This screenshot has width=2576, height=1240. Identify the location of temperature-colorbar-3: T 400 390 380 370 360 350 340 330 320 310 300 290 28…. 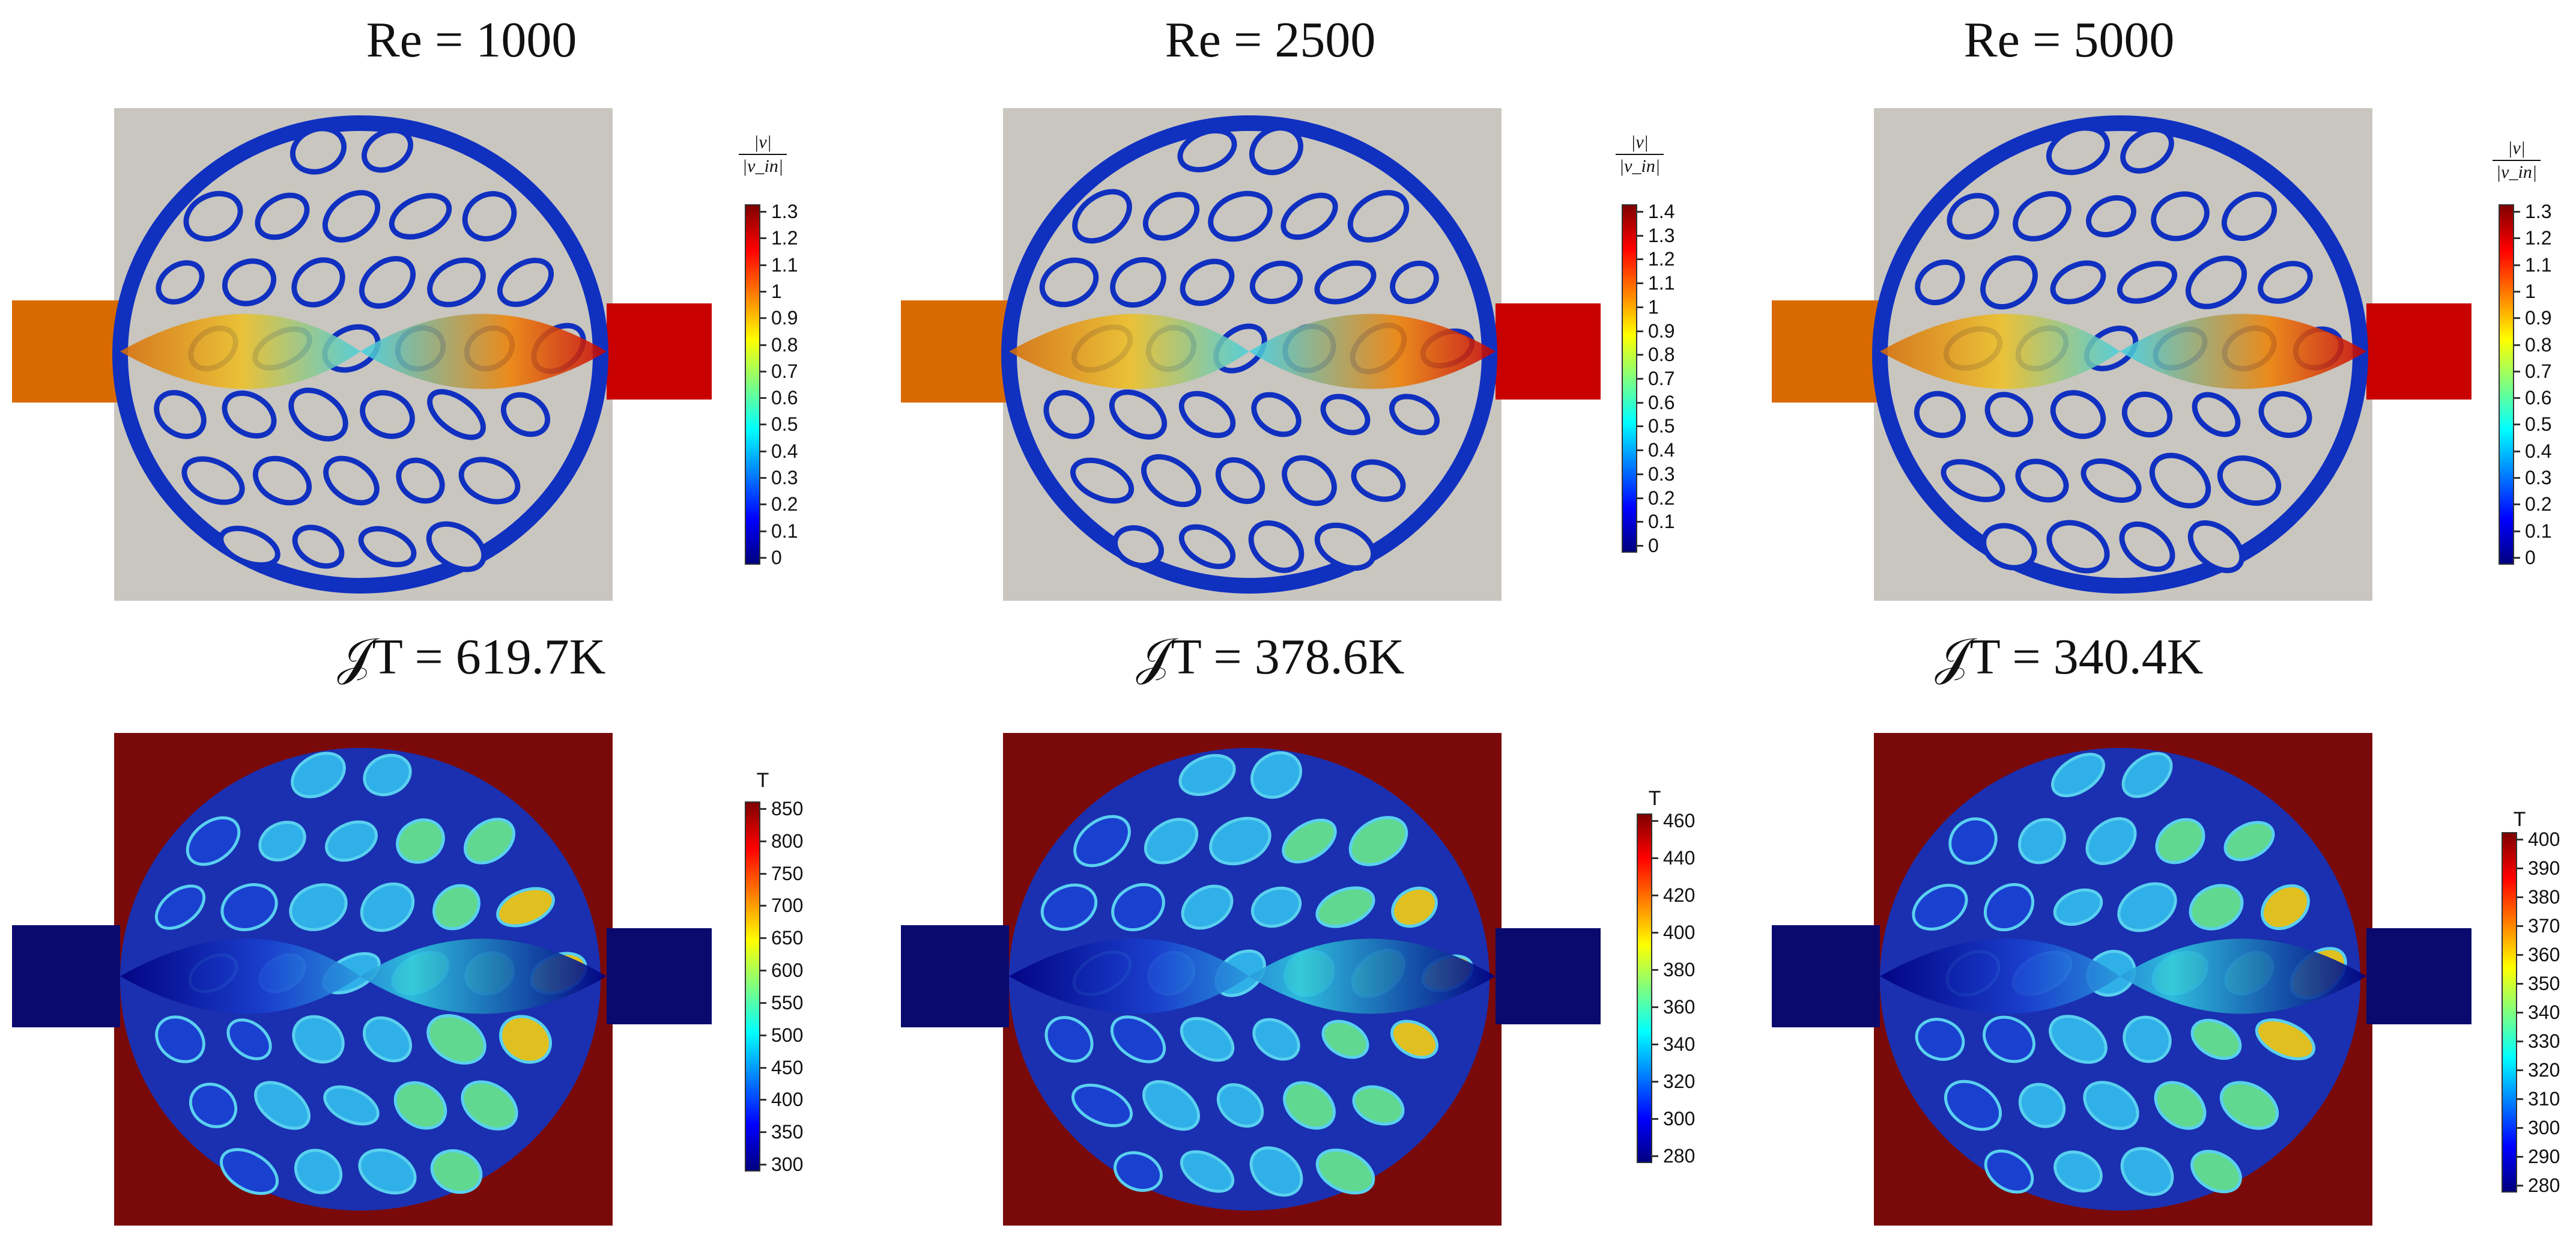
(2538, 1001).